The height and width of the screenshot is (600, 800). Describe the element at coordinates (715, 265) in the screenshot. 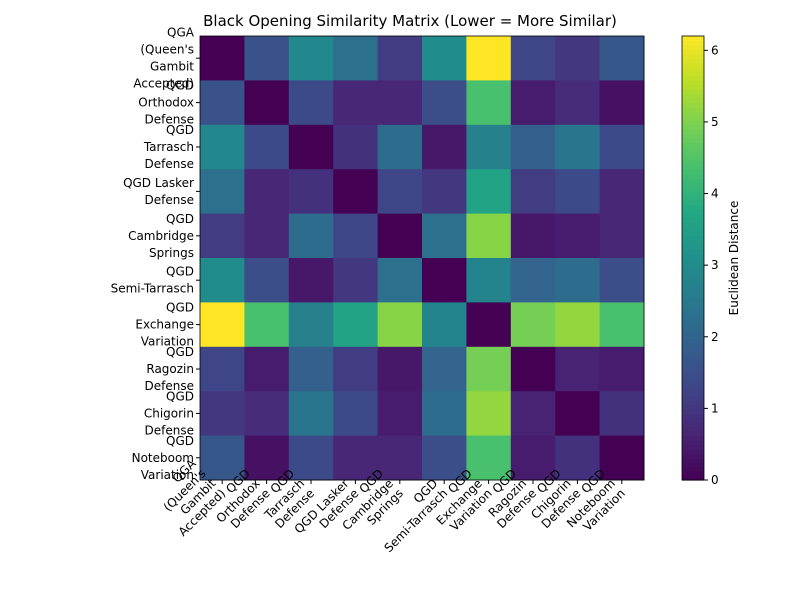

I see `colorbar-tick-label: 3` at that location.